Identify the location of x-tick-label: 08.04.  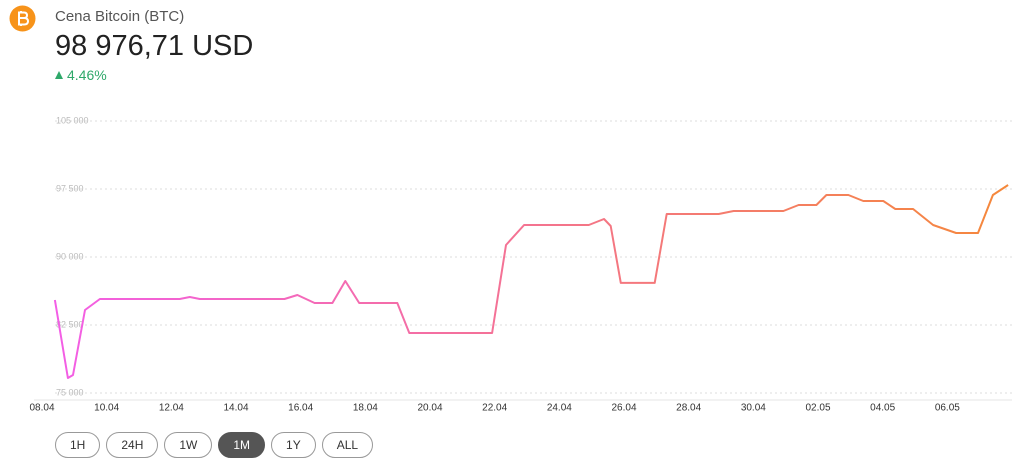
(41, 408).